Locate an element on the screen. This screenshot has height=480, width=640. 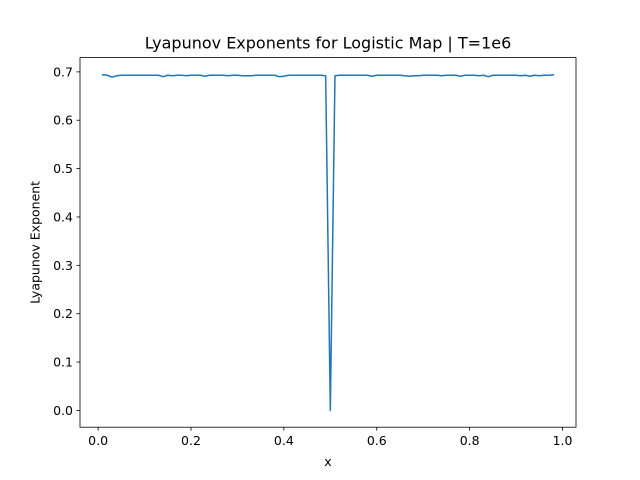
y-tick-label: 0.0 is located at coordinates (63, 410).